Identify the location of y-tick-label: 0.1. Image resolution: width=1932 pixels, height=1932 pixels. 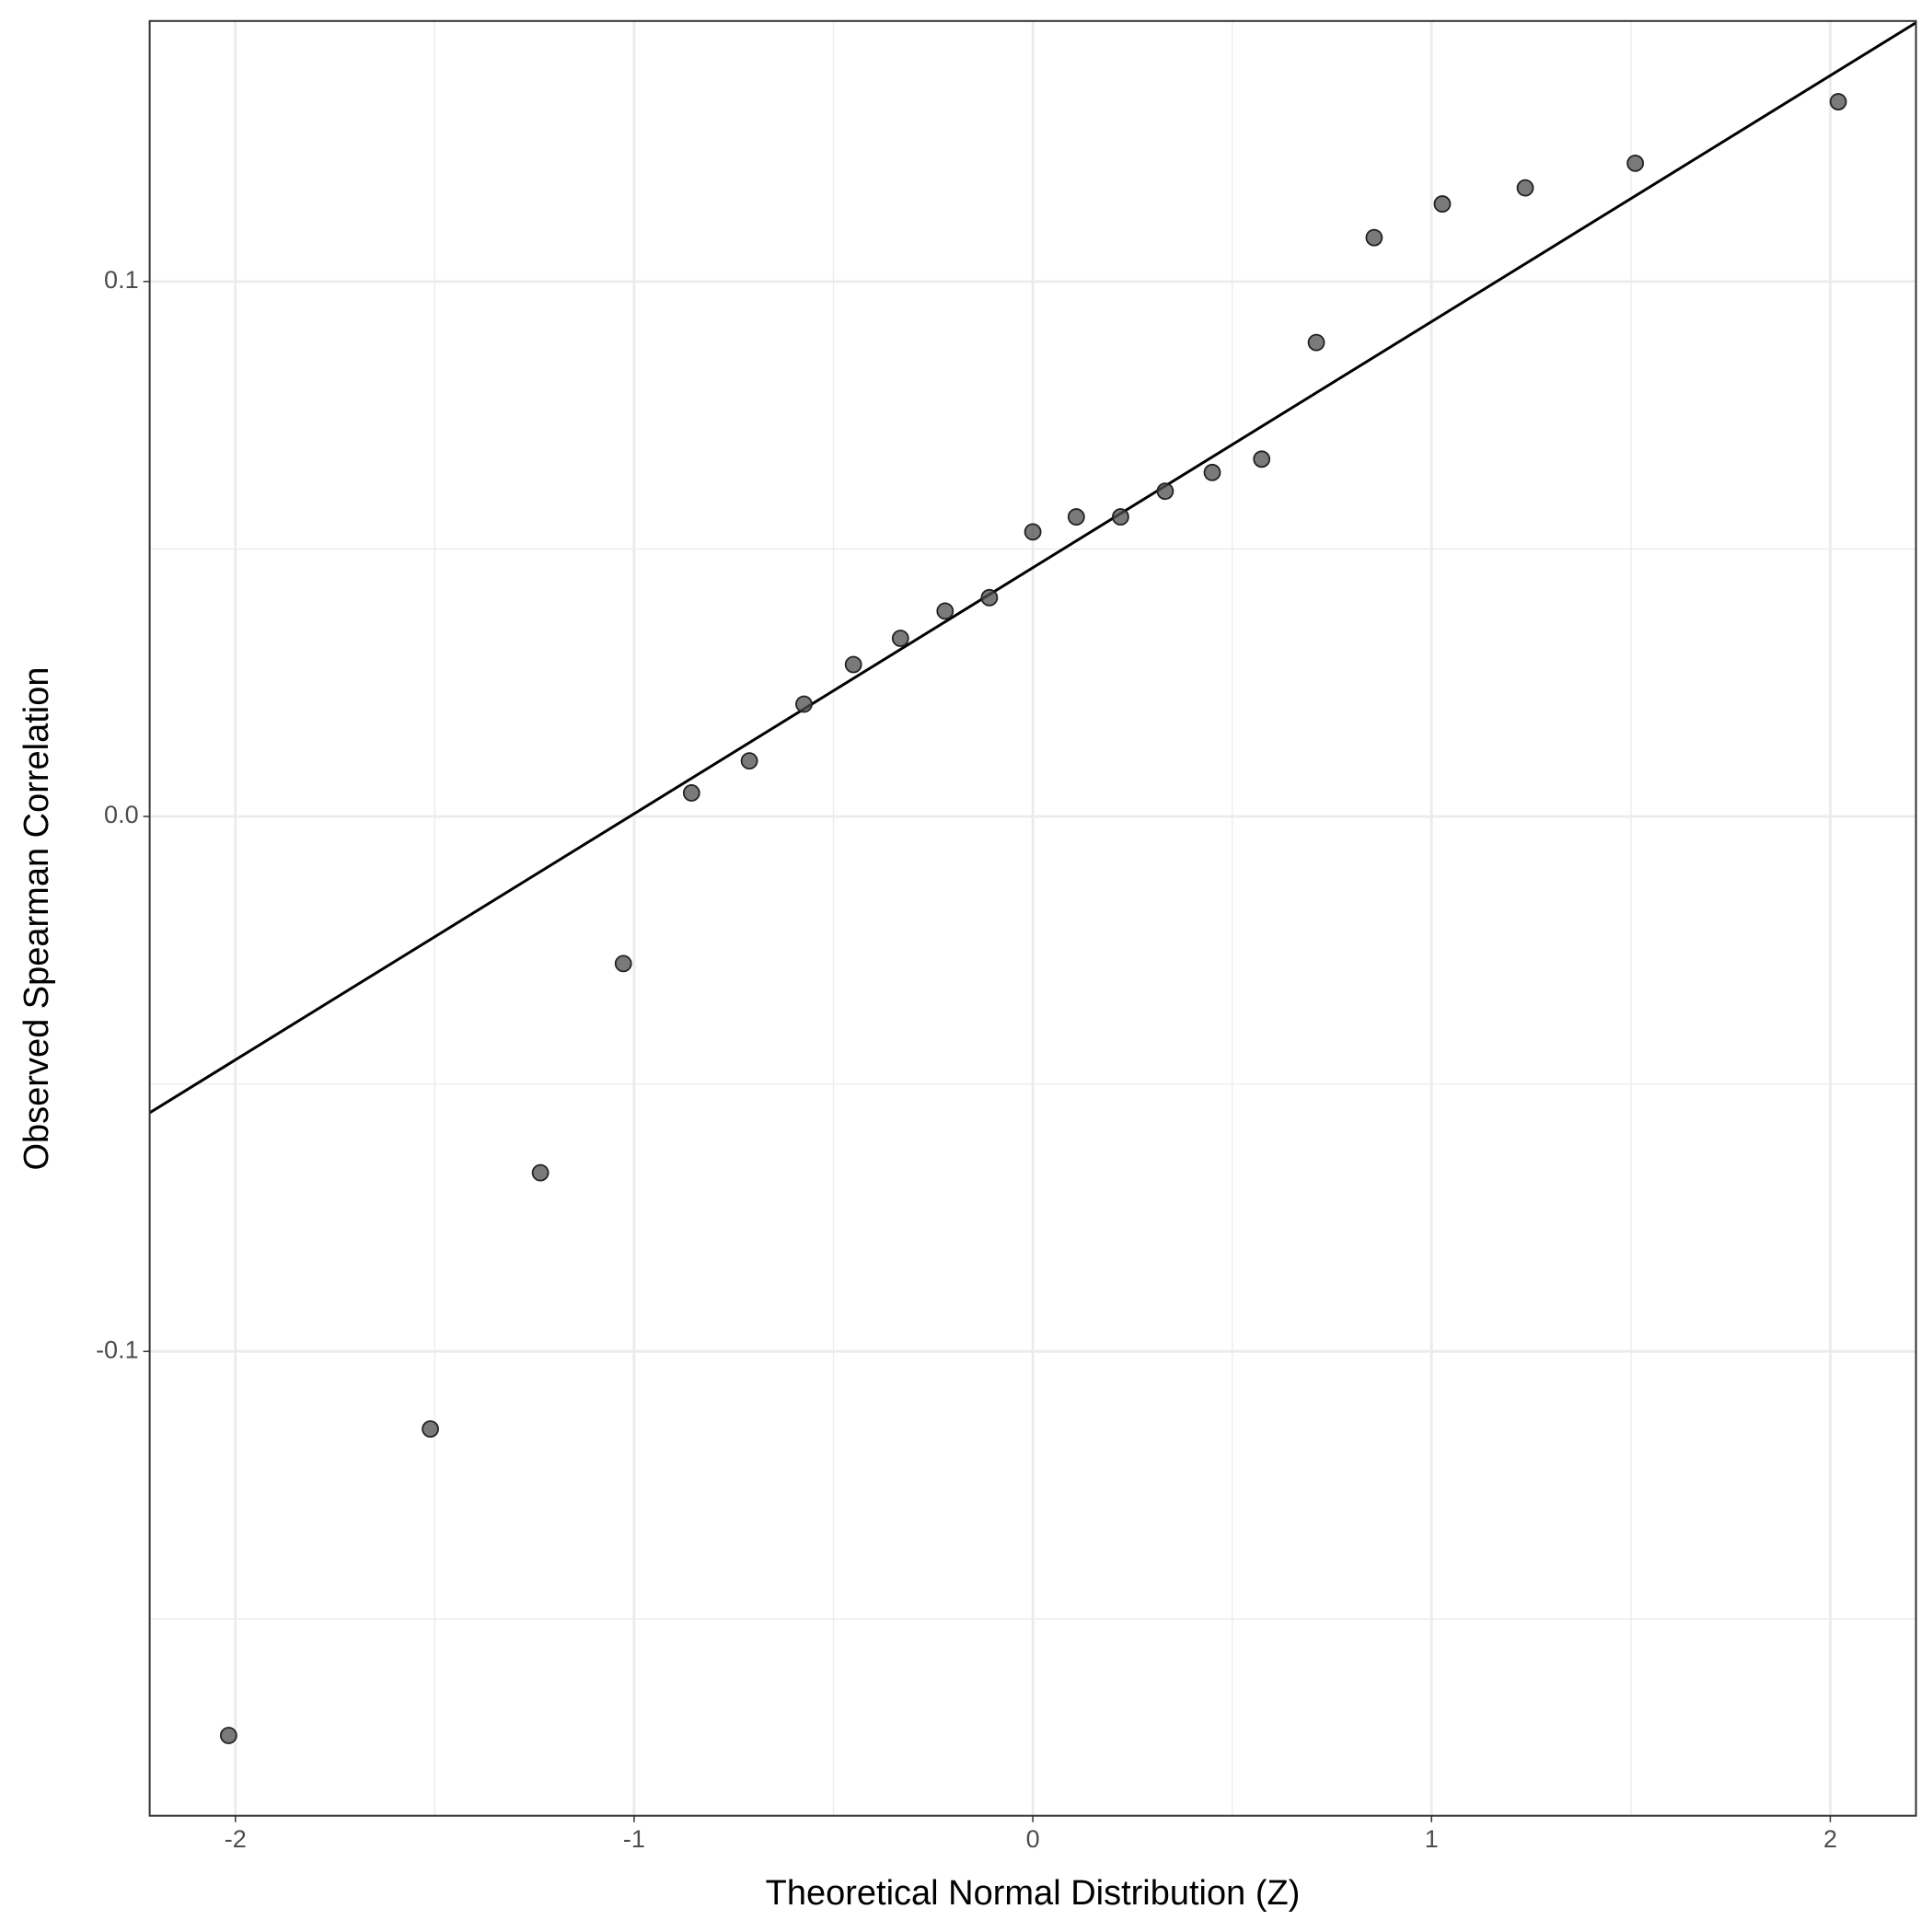
(122, 280).